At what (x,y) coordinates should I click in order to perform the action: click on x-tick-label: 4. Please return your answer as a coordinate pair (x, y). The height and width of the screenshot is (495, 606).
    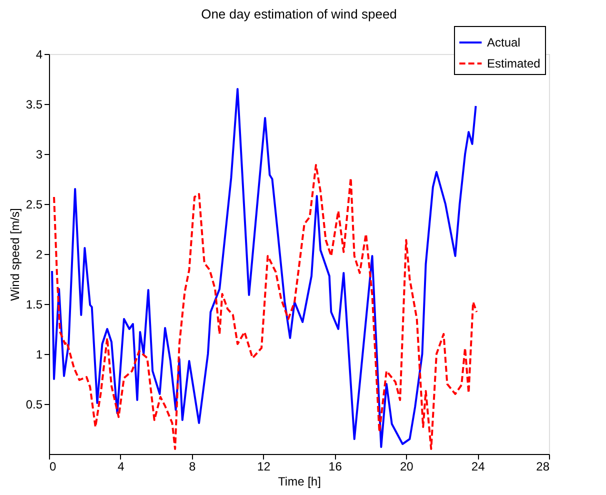
    Looking at the image, I should click on (121, 467).